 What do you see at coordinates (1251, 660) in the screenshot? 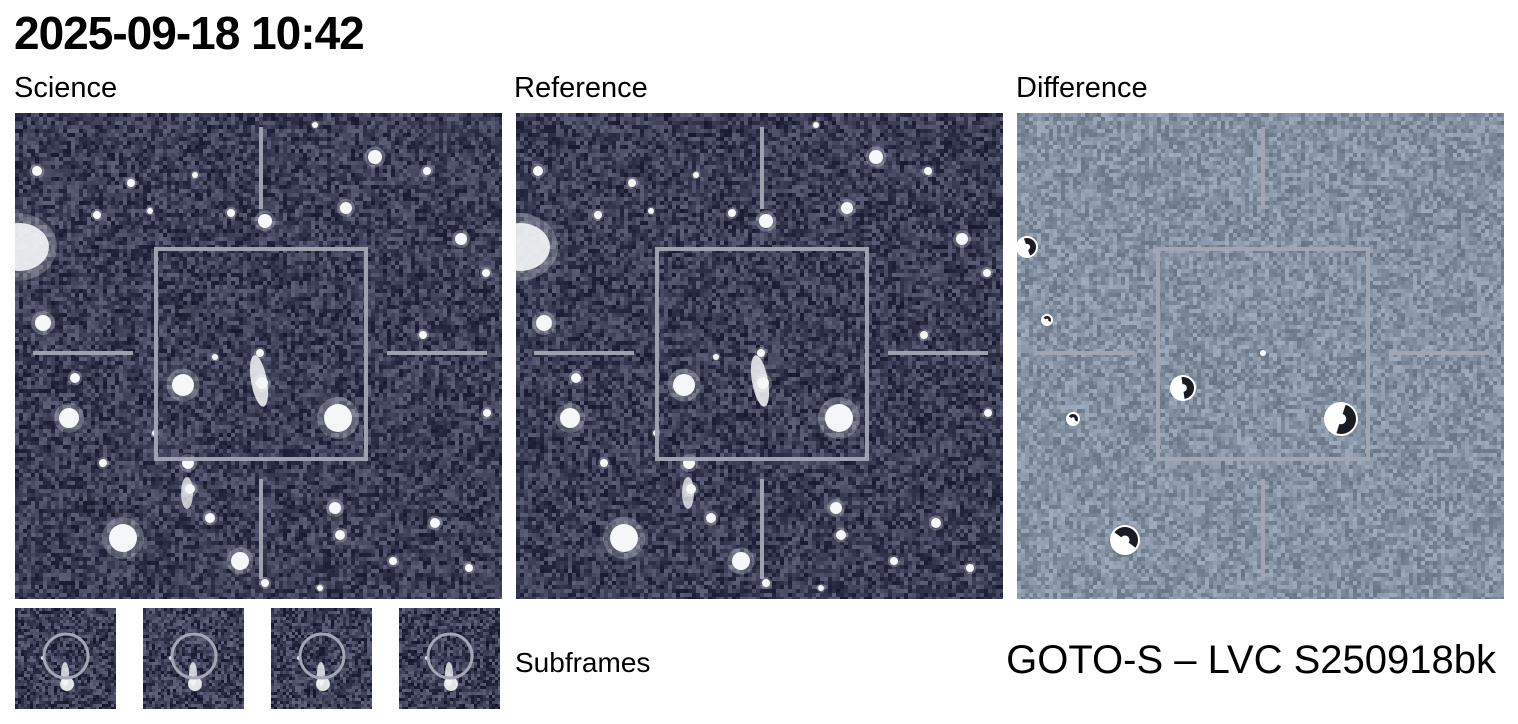
I see `event-label: GOTO-S – LVC S250918bk` at bounding box center [1251, 660].